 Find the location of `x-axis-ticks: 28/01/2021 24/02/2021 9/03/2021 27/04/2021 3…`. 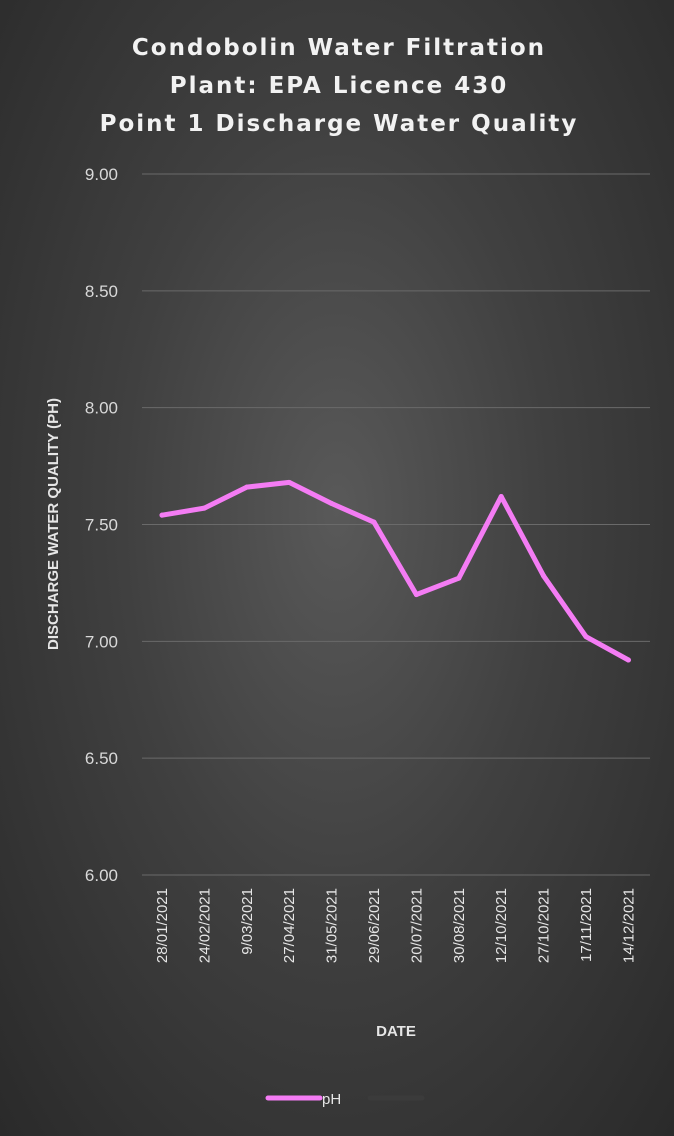

x-axis-ticks: 28/01/2021 24/02/2021 9/03/2021 27/04/2021 3… is located at coordinates (395, 925).